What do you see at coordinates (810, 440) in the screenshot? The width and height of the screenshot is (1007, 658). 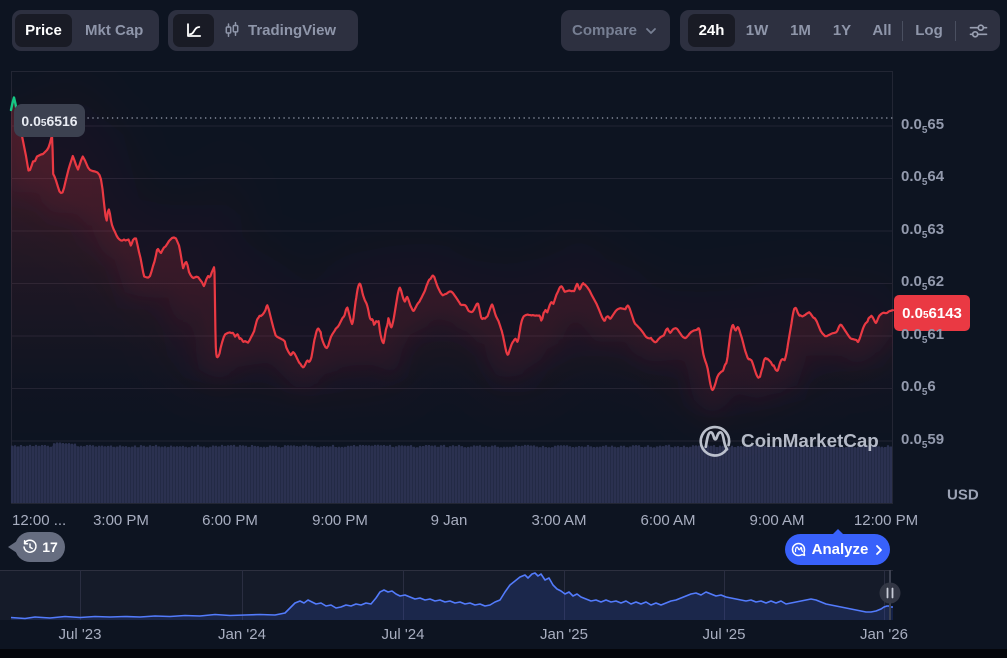 I see `svg-text: CoinMarketCap` at bounding box center [810, 440].